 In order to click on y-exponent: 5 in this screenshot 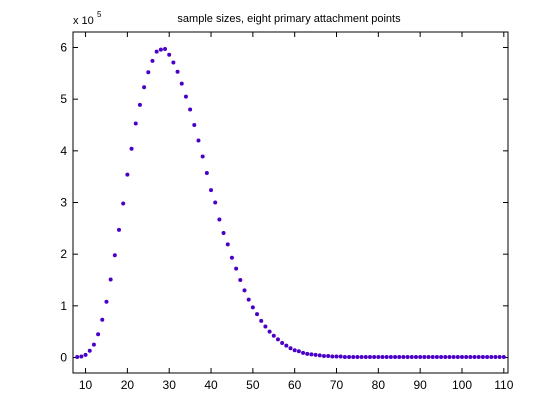, I will do `click(99, 14)`.